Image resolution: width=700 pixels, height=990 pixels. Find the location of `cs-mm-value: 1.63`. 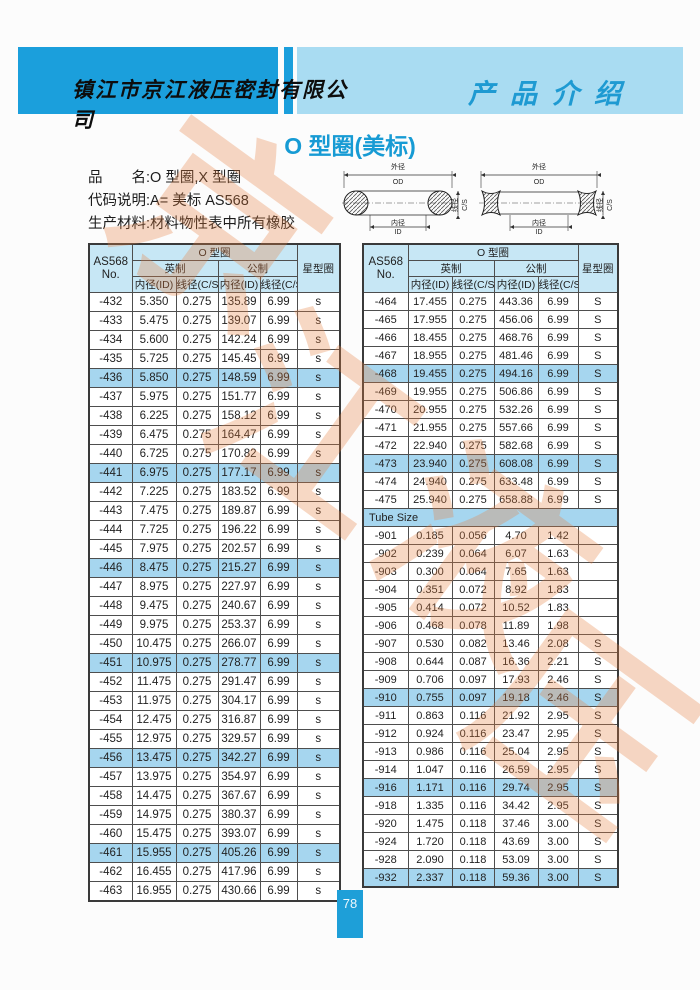

cs-mm-value: 1.63 is located at coordinates (558, 553).